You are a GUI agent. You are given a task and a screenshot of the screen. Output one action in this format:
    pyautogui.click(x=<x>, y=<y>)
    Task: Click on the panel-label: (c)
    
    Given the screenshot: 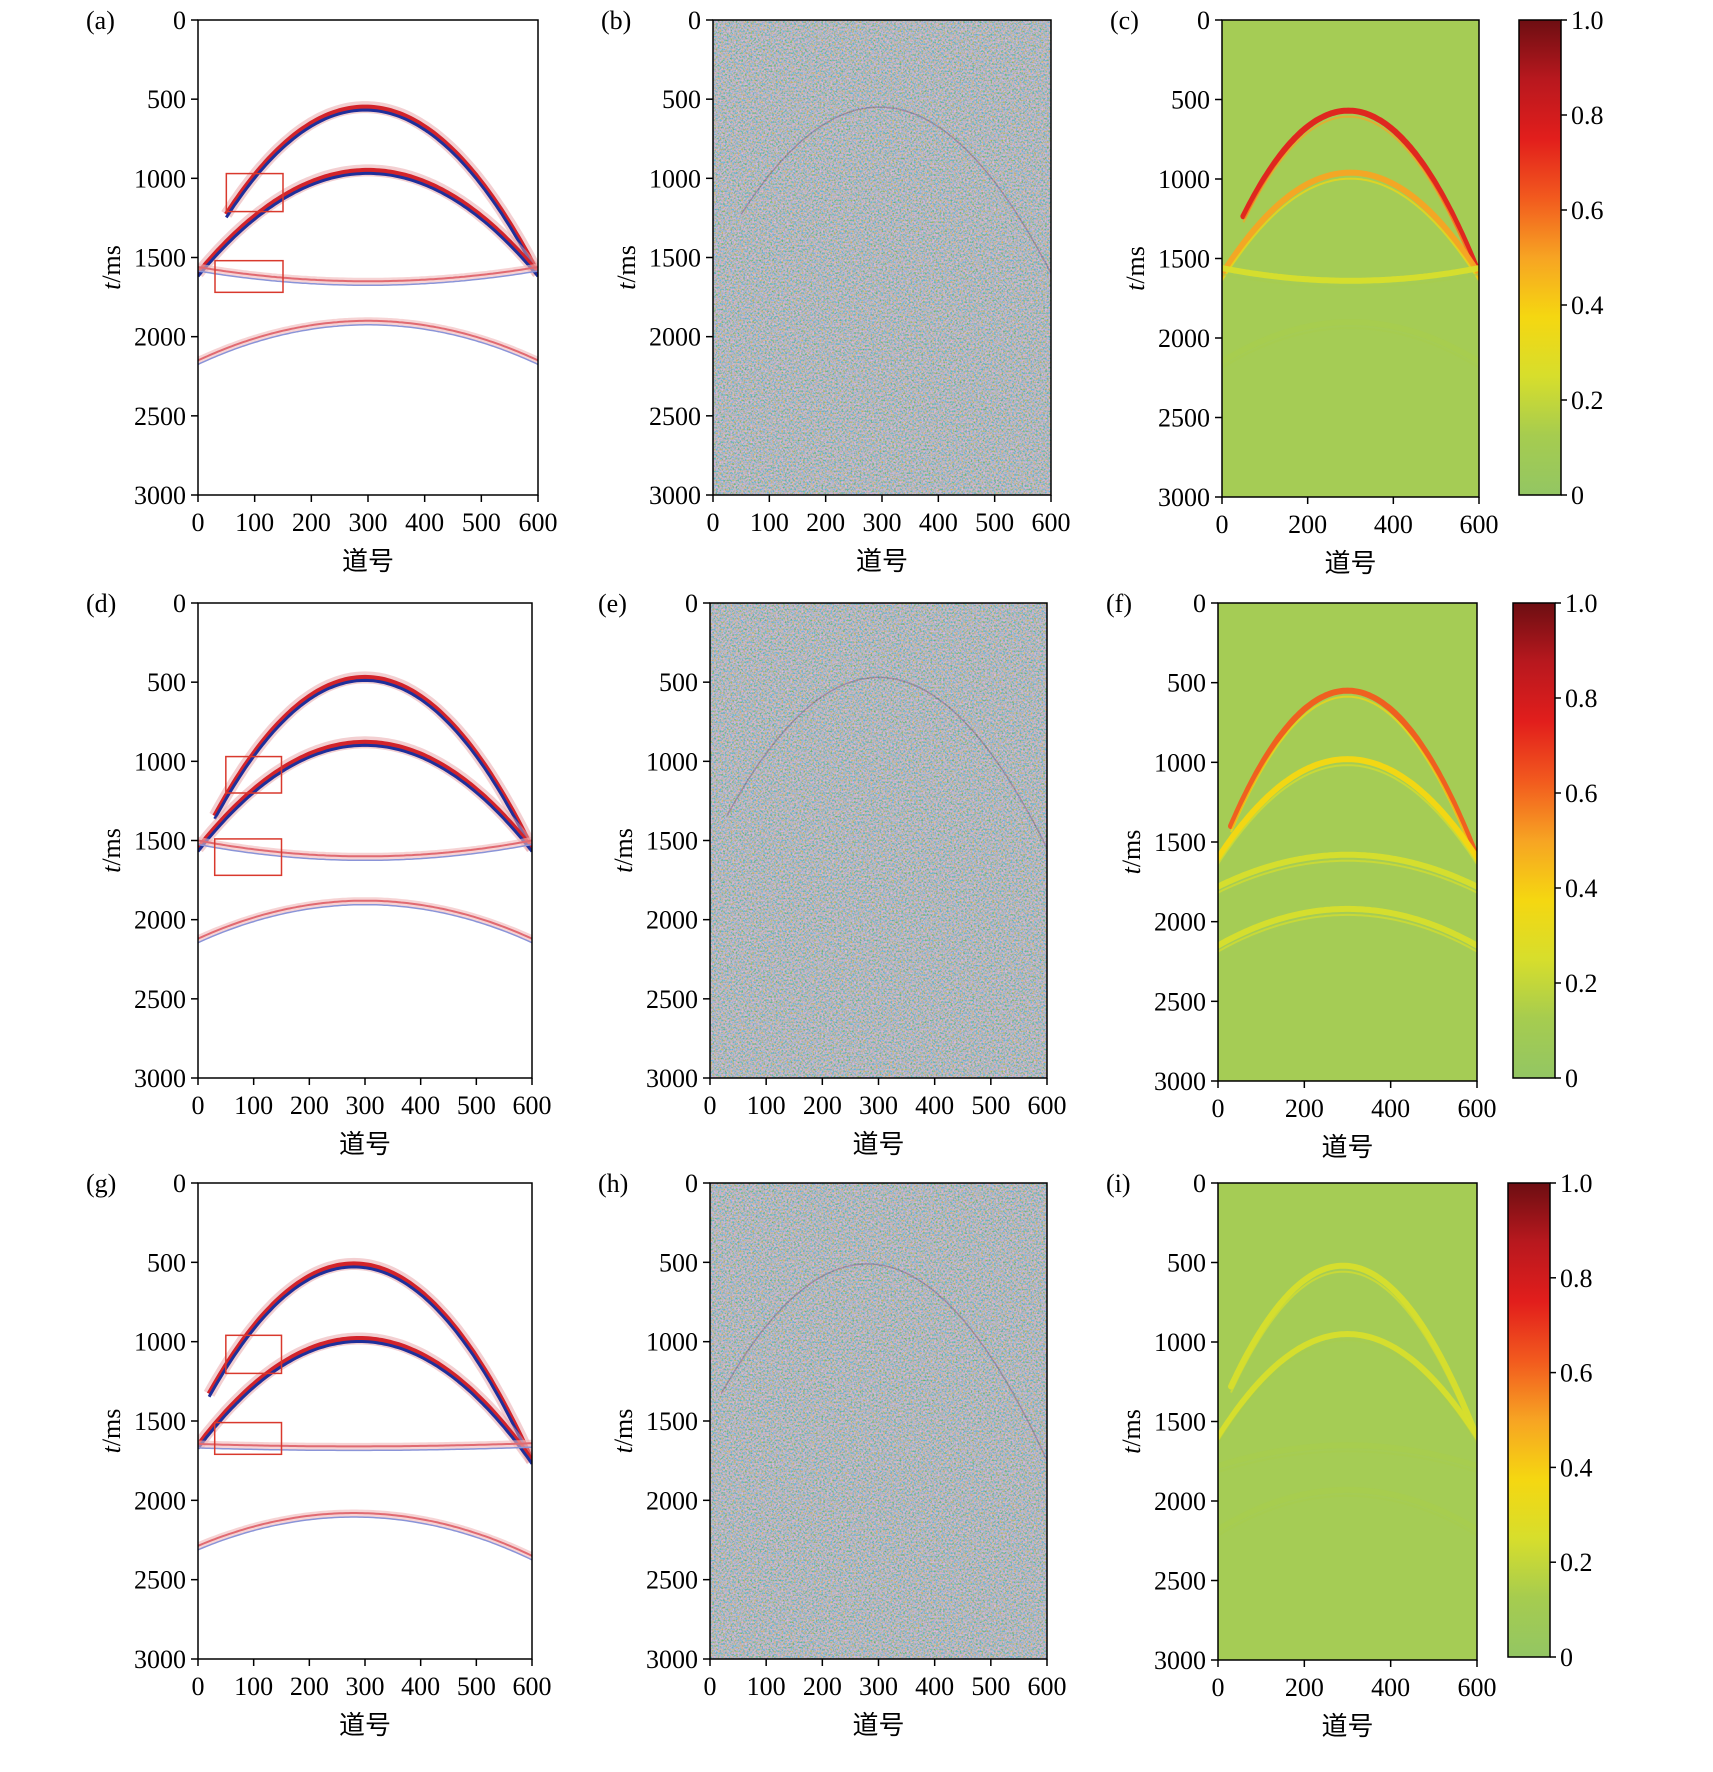 What is the action you would take?
    pyautogui.click(x=1124, y=20)
    